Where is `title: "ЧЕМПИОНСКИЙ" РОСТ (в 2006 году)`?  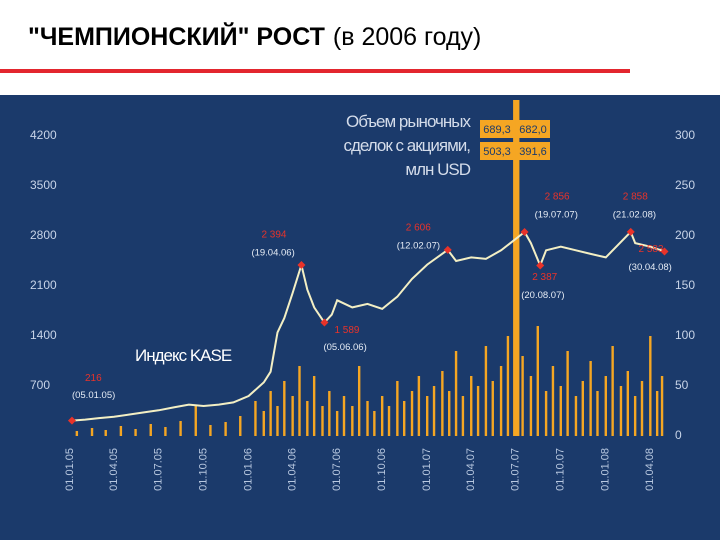 title: "ЧЕМПИОНСКИЙ" РОСТ (в 2006 году) is located at coordinates (254, 36).